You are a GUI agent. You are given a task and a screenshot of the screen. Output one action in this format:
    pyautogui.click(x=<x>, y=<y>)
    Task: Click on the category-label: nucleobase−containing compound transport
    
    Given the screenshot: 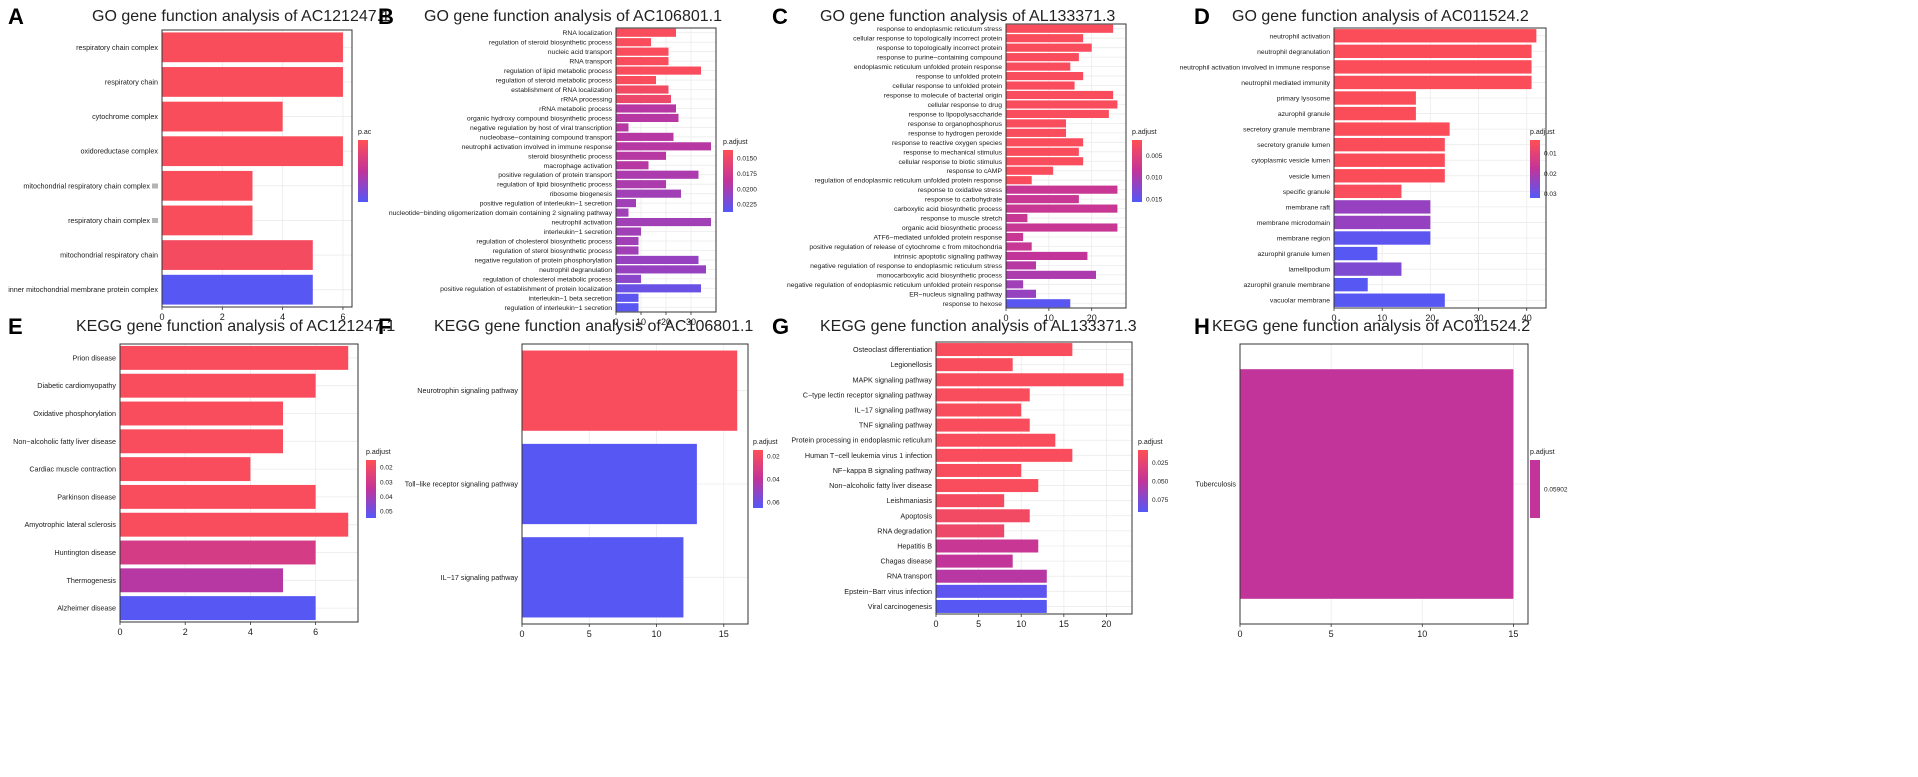 What is the action you would take?
    pyautogui.click(x=546, y=137)
    